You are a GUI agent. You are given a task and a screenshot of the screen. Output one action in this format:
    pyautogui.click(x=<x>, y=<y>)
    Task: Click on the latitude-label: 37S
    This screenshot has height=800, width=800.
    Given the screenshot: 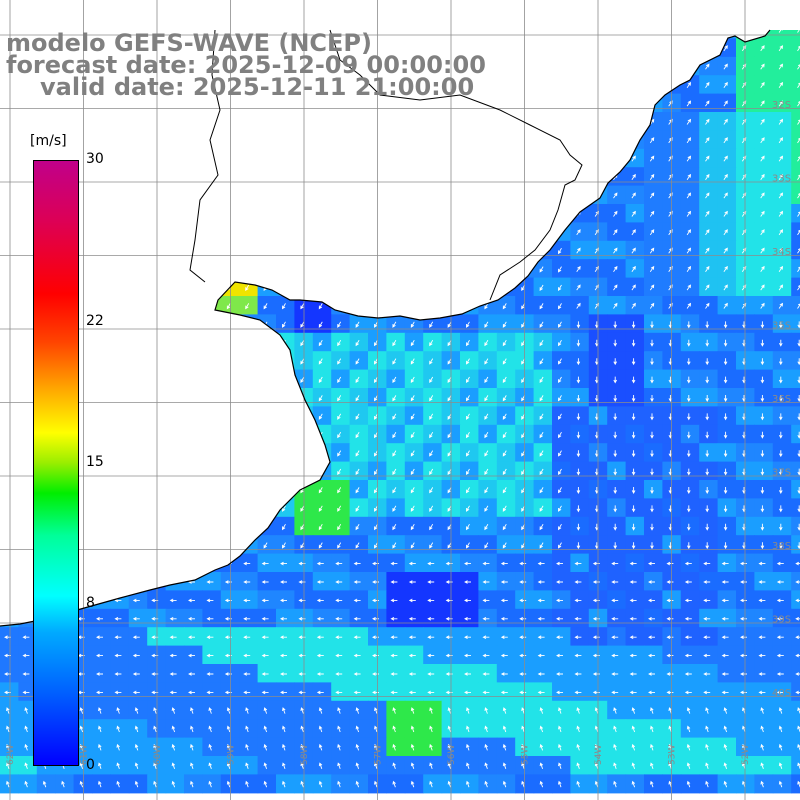 What is the action you would take?
    pyautogui.click(x=781, y=473)
    